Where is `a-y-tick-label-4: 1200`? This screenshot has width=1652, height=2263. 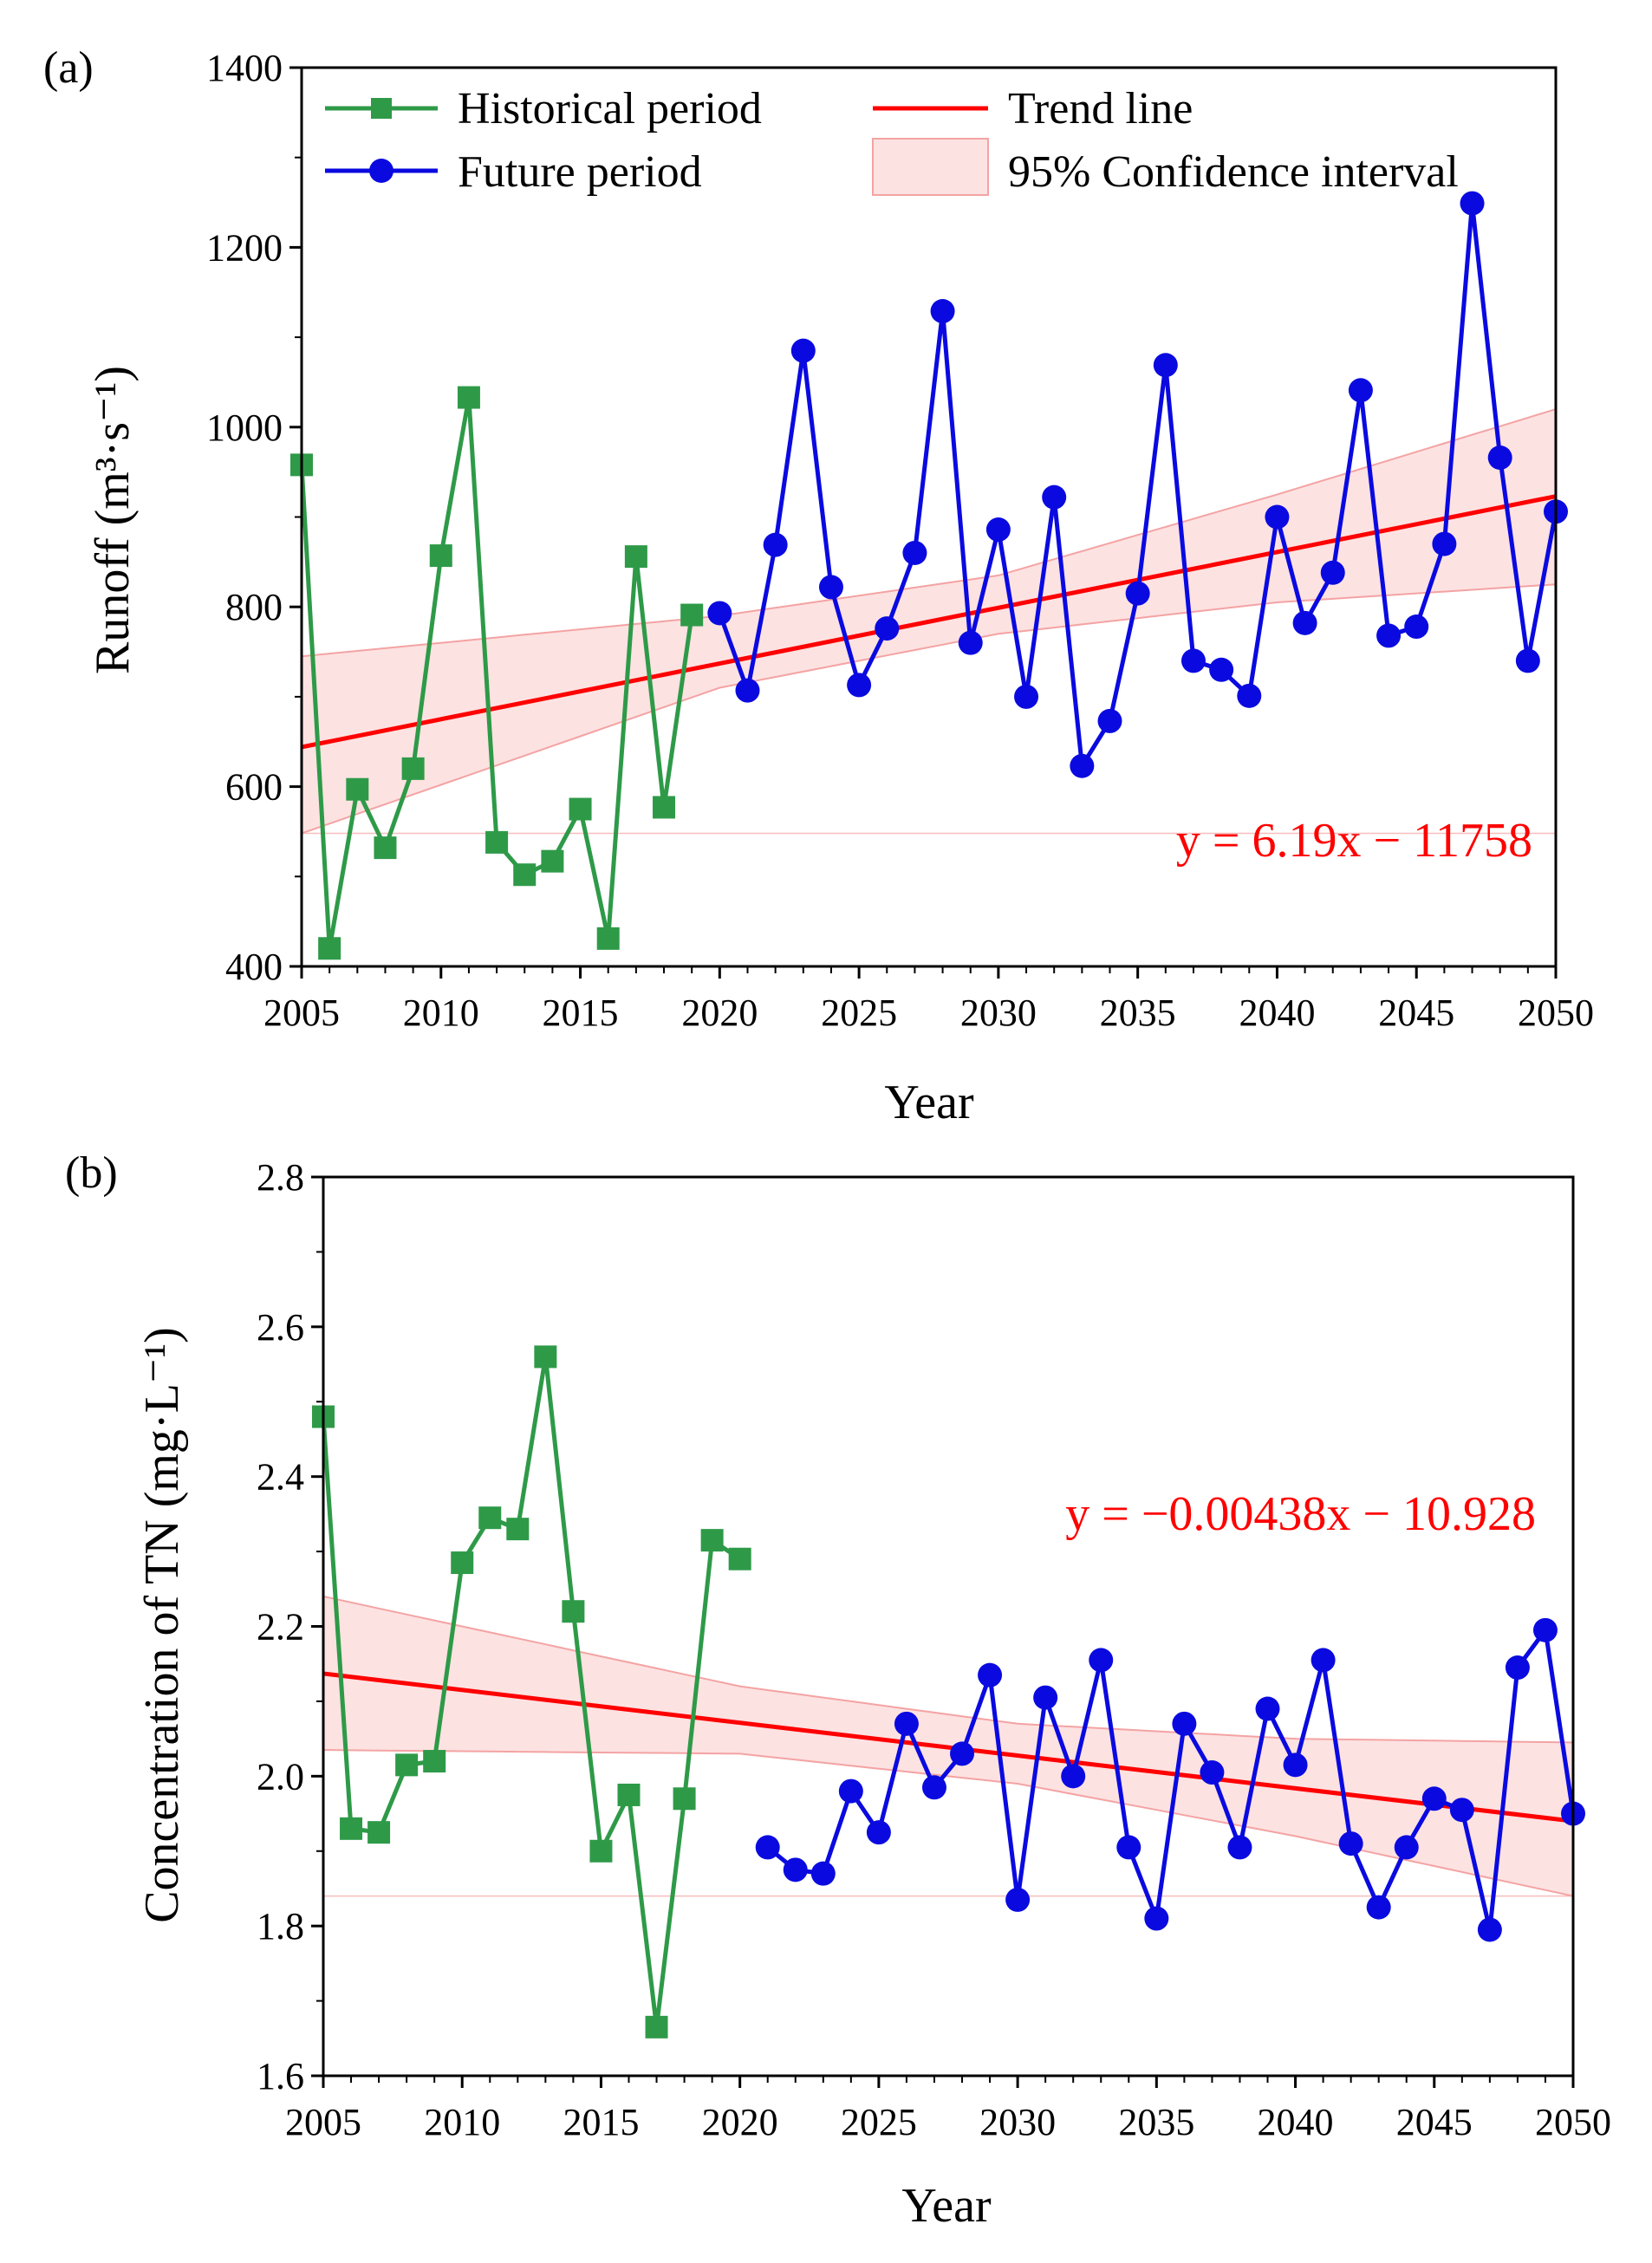 a-y-tick-label-4: 1200 is located at coordinates (244, 247).